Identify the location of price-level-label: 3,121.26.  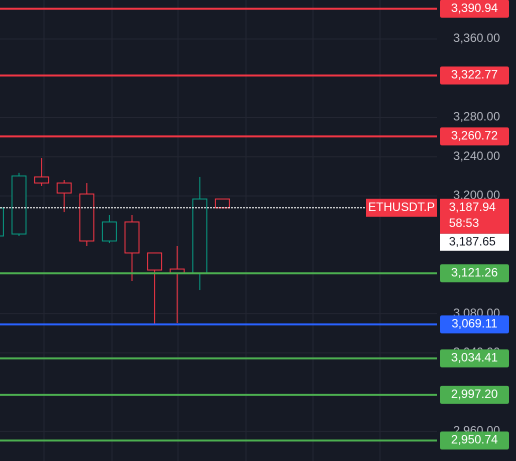
(474, 272).